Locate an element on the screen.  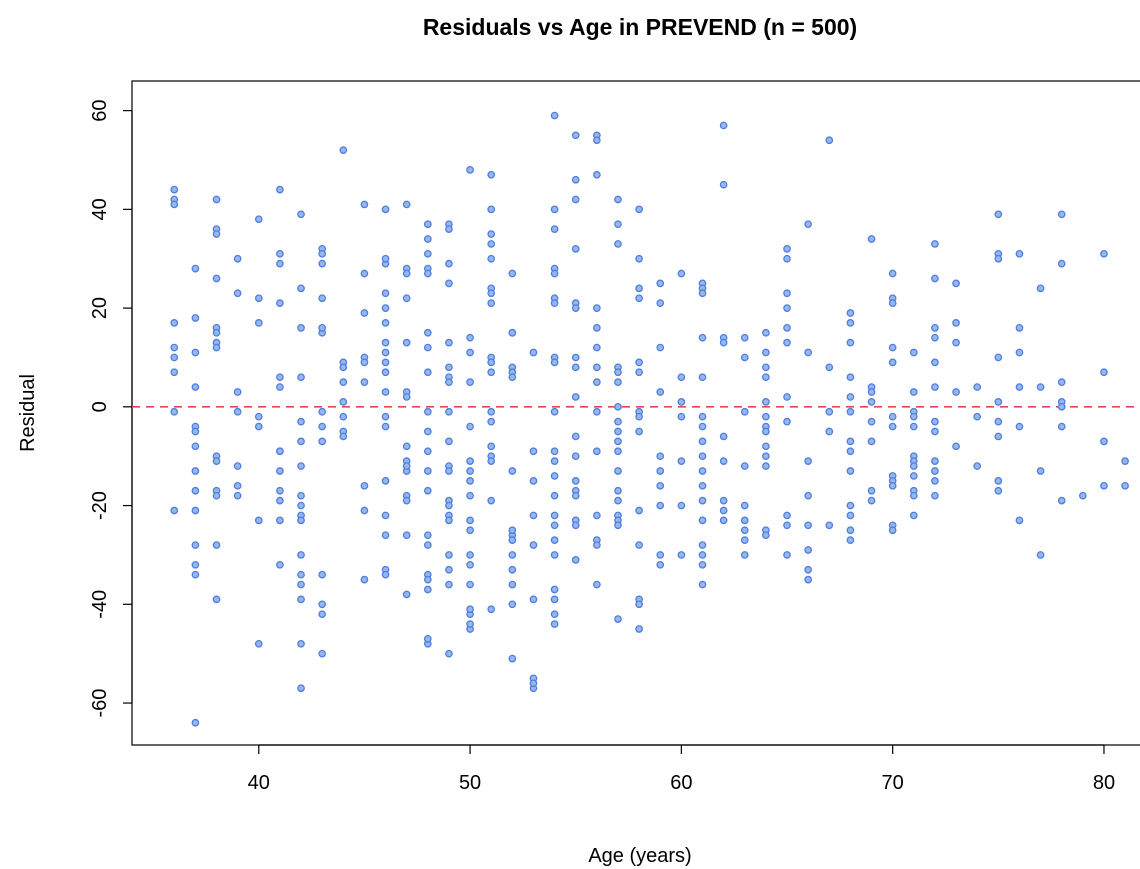
y-tick-label: 20 is located at coordinates (100, 308).